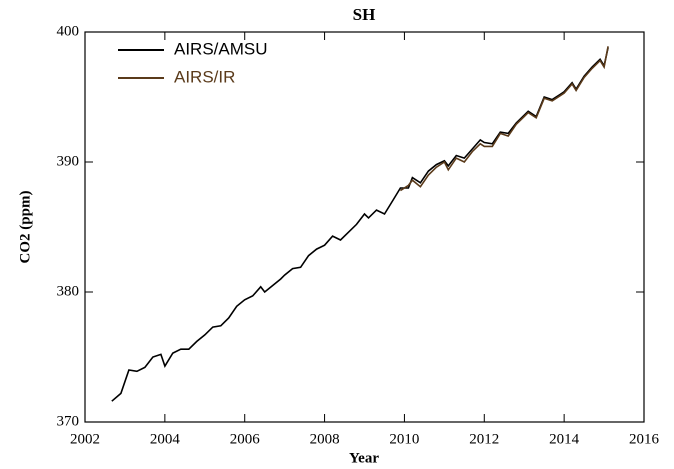 This screenshot has width=674, height=469. Describe the element at coordinates (204, 76) in the screenshot. I see `legend-label: AIRS/IR` at that location.